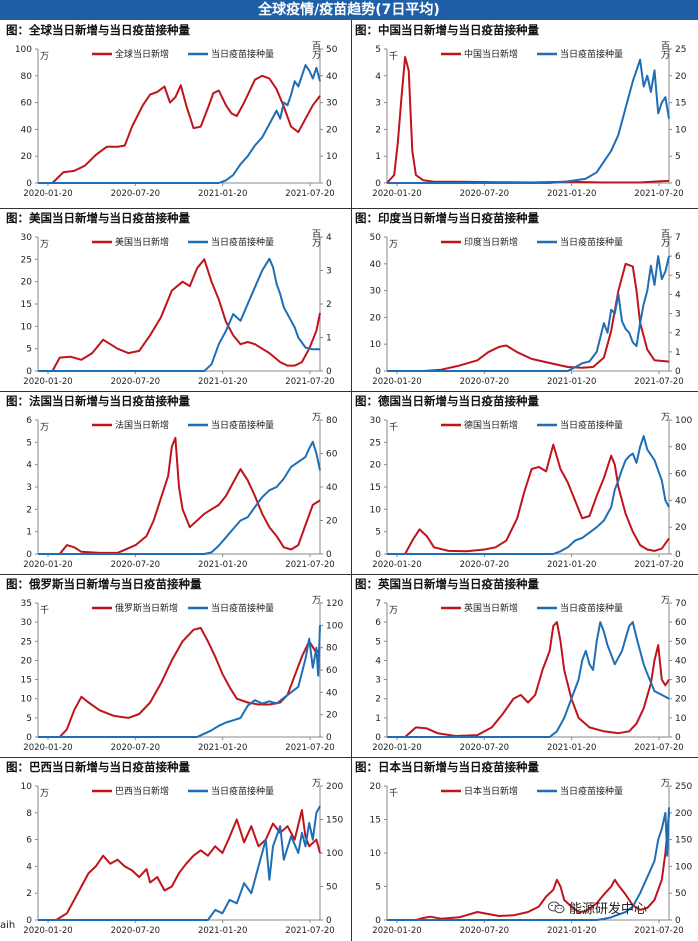 This screenshot has height=941, width=698. Describe the element at coordinates (447, 584) in the screenshot. I see `chart-title: 图：英国当日新增与当日疫苗接种量` at that location.